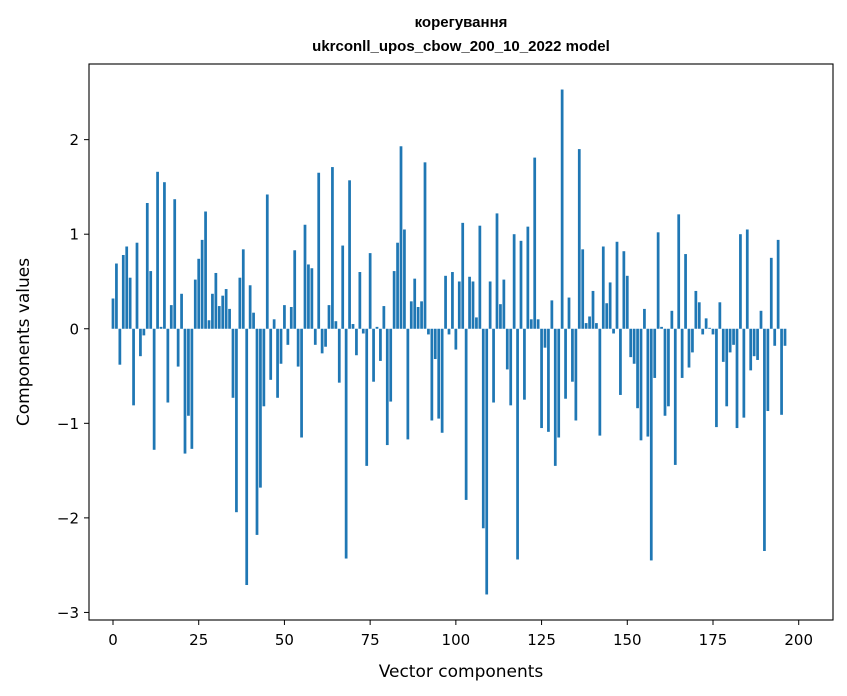 This screenshot has height=696, width=847. What do you see at coordinates (456, 640) in the screenshot?
I see `x-tick-label: 100` at bounding box center [456, 640].